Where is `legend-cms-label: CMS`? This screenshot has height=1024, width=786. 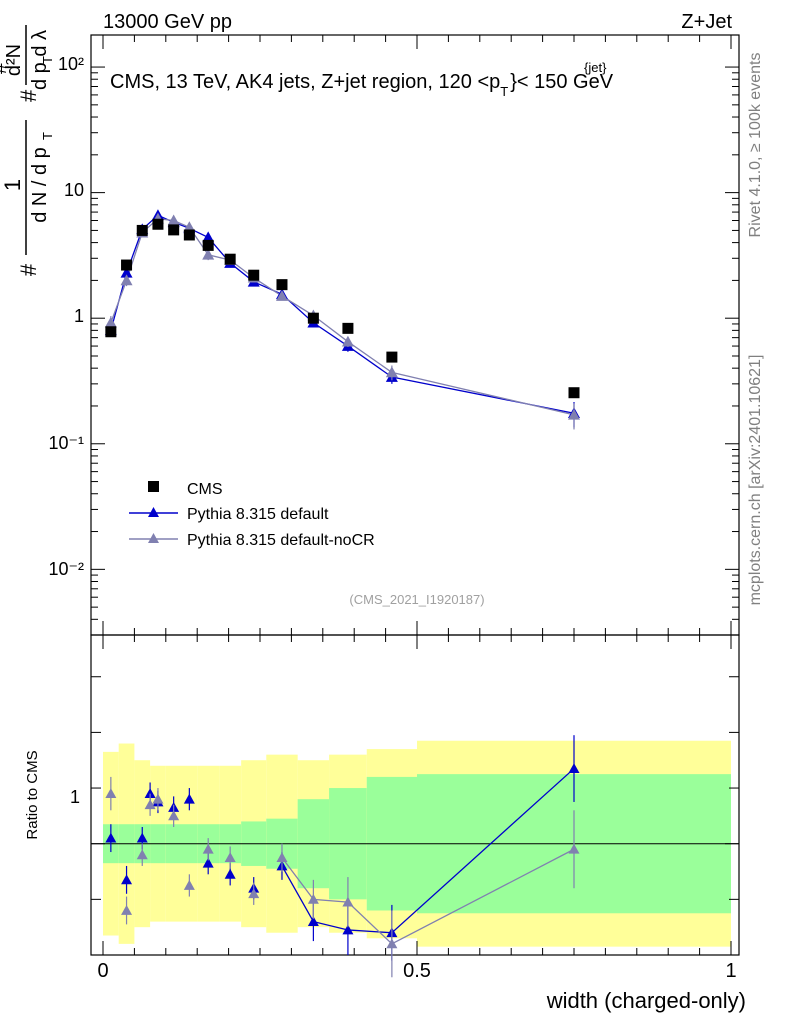 legend-cms-label: CMS is located at coordinates (205, 489).